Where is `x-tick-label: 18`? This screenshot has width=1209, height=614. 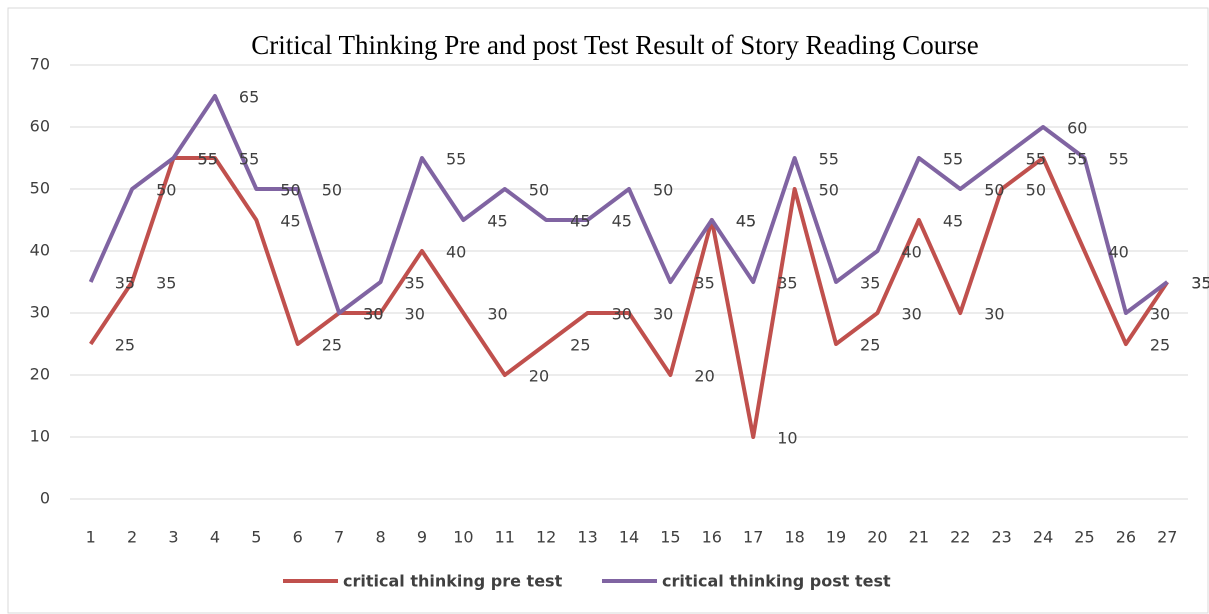 x-tick-label: 18 is located at coordinates (794, 537).